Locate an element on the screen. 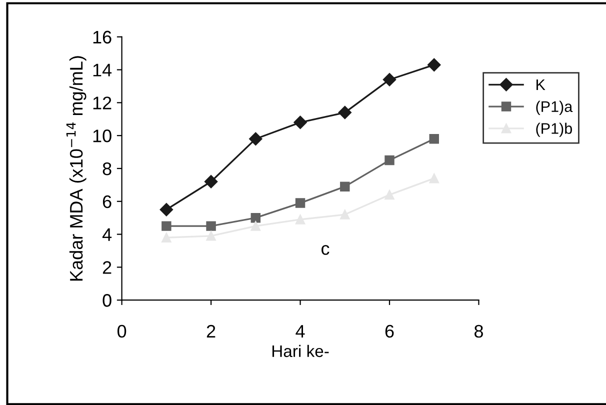 Image resolution: width=606 pixels, height=405 pixels. y-tick-label: 12 is located at coordinates (102, 103).